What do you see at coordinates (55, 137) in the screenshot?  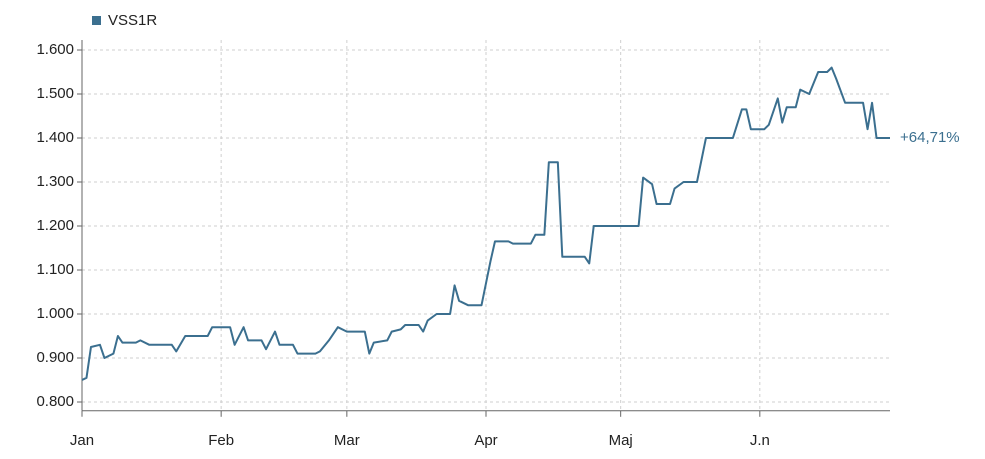 I see `y-tick-label: 1.400` at bounding box center [55, 137].